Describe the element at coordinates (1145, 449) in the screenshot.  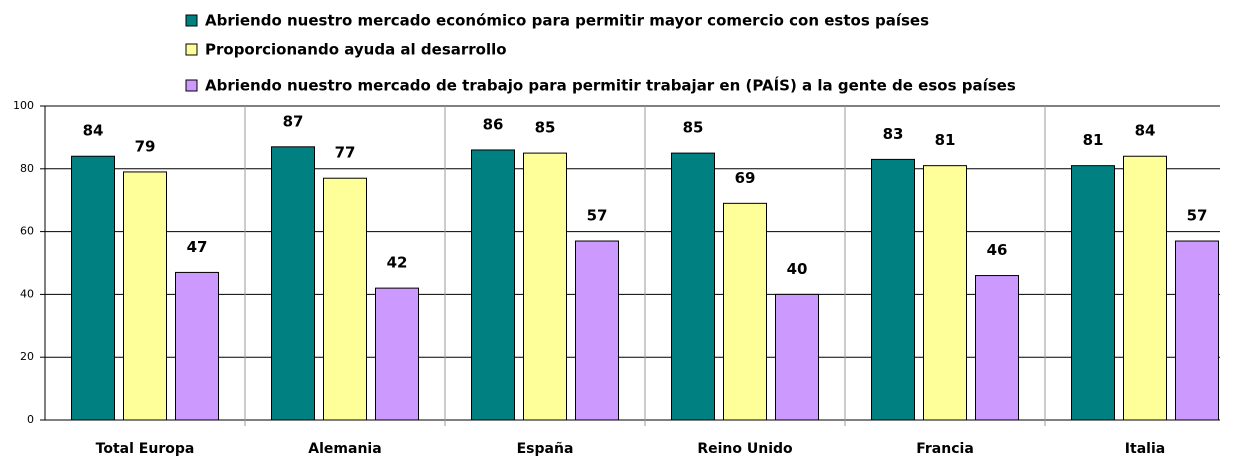
I see `x-tick-label: Italia` at that location.